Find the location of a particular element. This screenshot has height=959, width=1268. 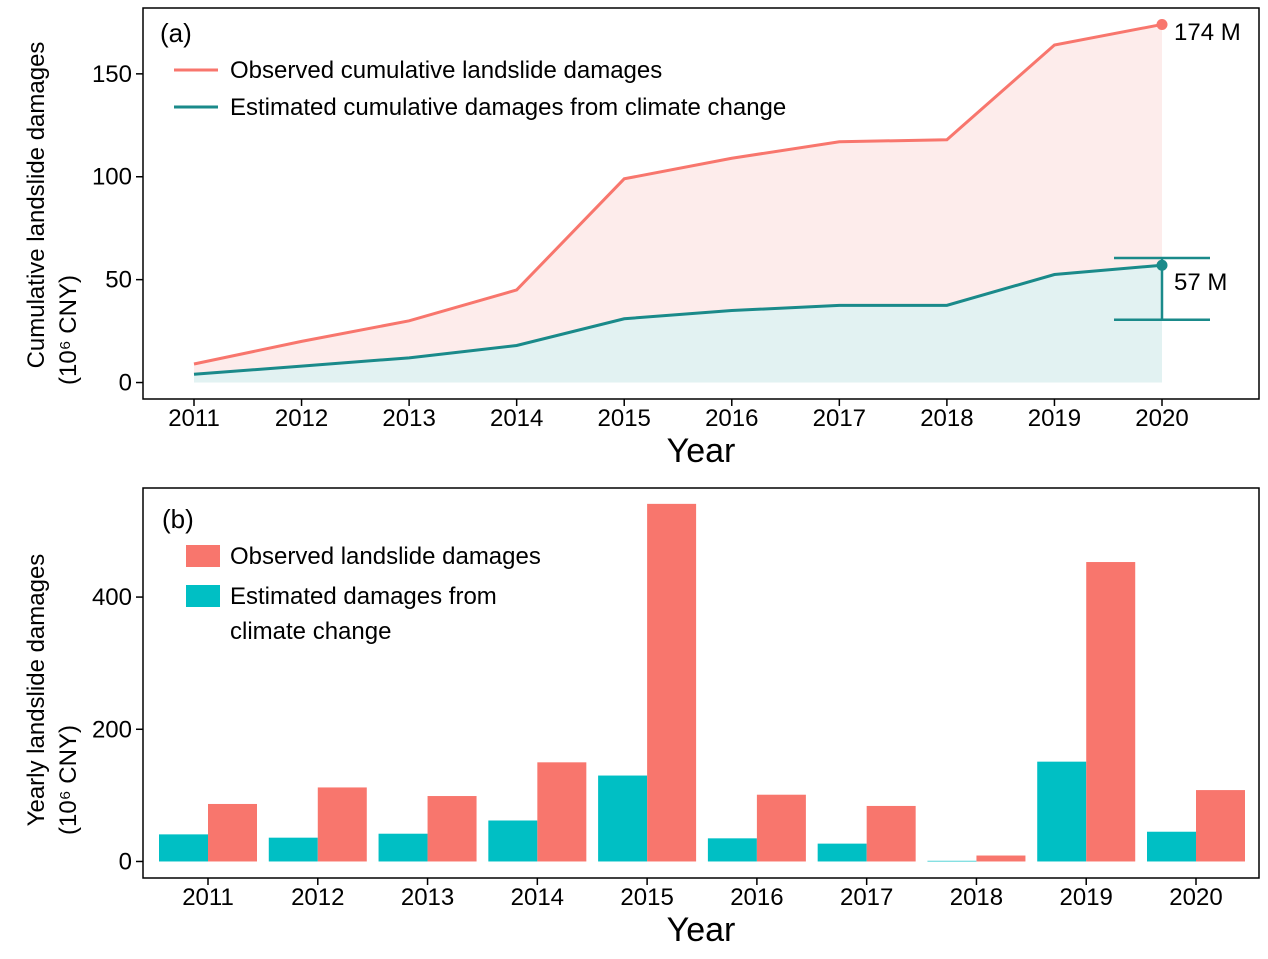

estimated-cumulative-line is located at coordinates (678, 319).